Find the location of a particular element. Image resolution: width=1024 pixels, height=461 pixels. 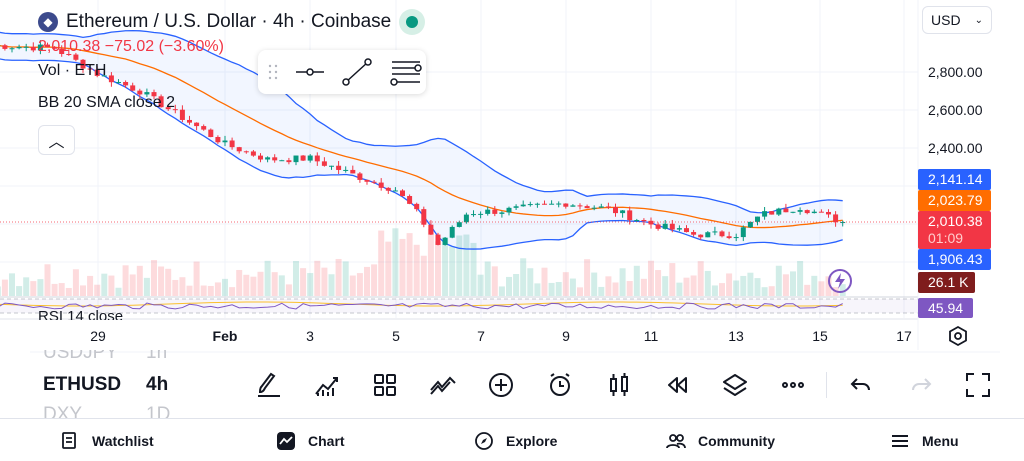

nav-label: Watchlist is located at coordinates (123, 440).